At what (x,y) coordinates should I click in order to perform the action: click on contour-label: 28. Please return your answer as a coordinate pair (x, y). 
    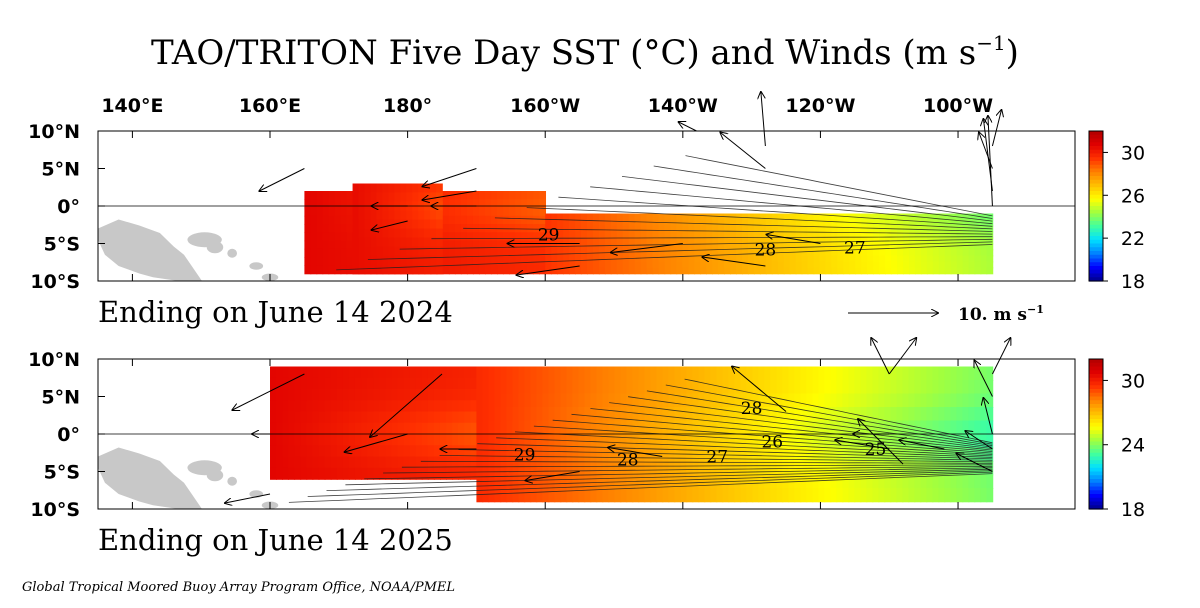
    Looking at the image, I should click on (628, 461).